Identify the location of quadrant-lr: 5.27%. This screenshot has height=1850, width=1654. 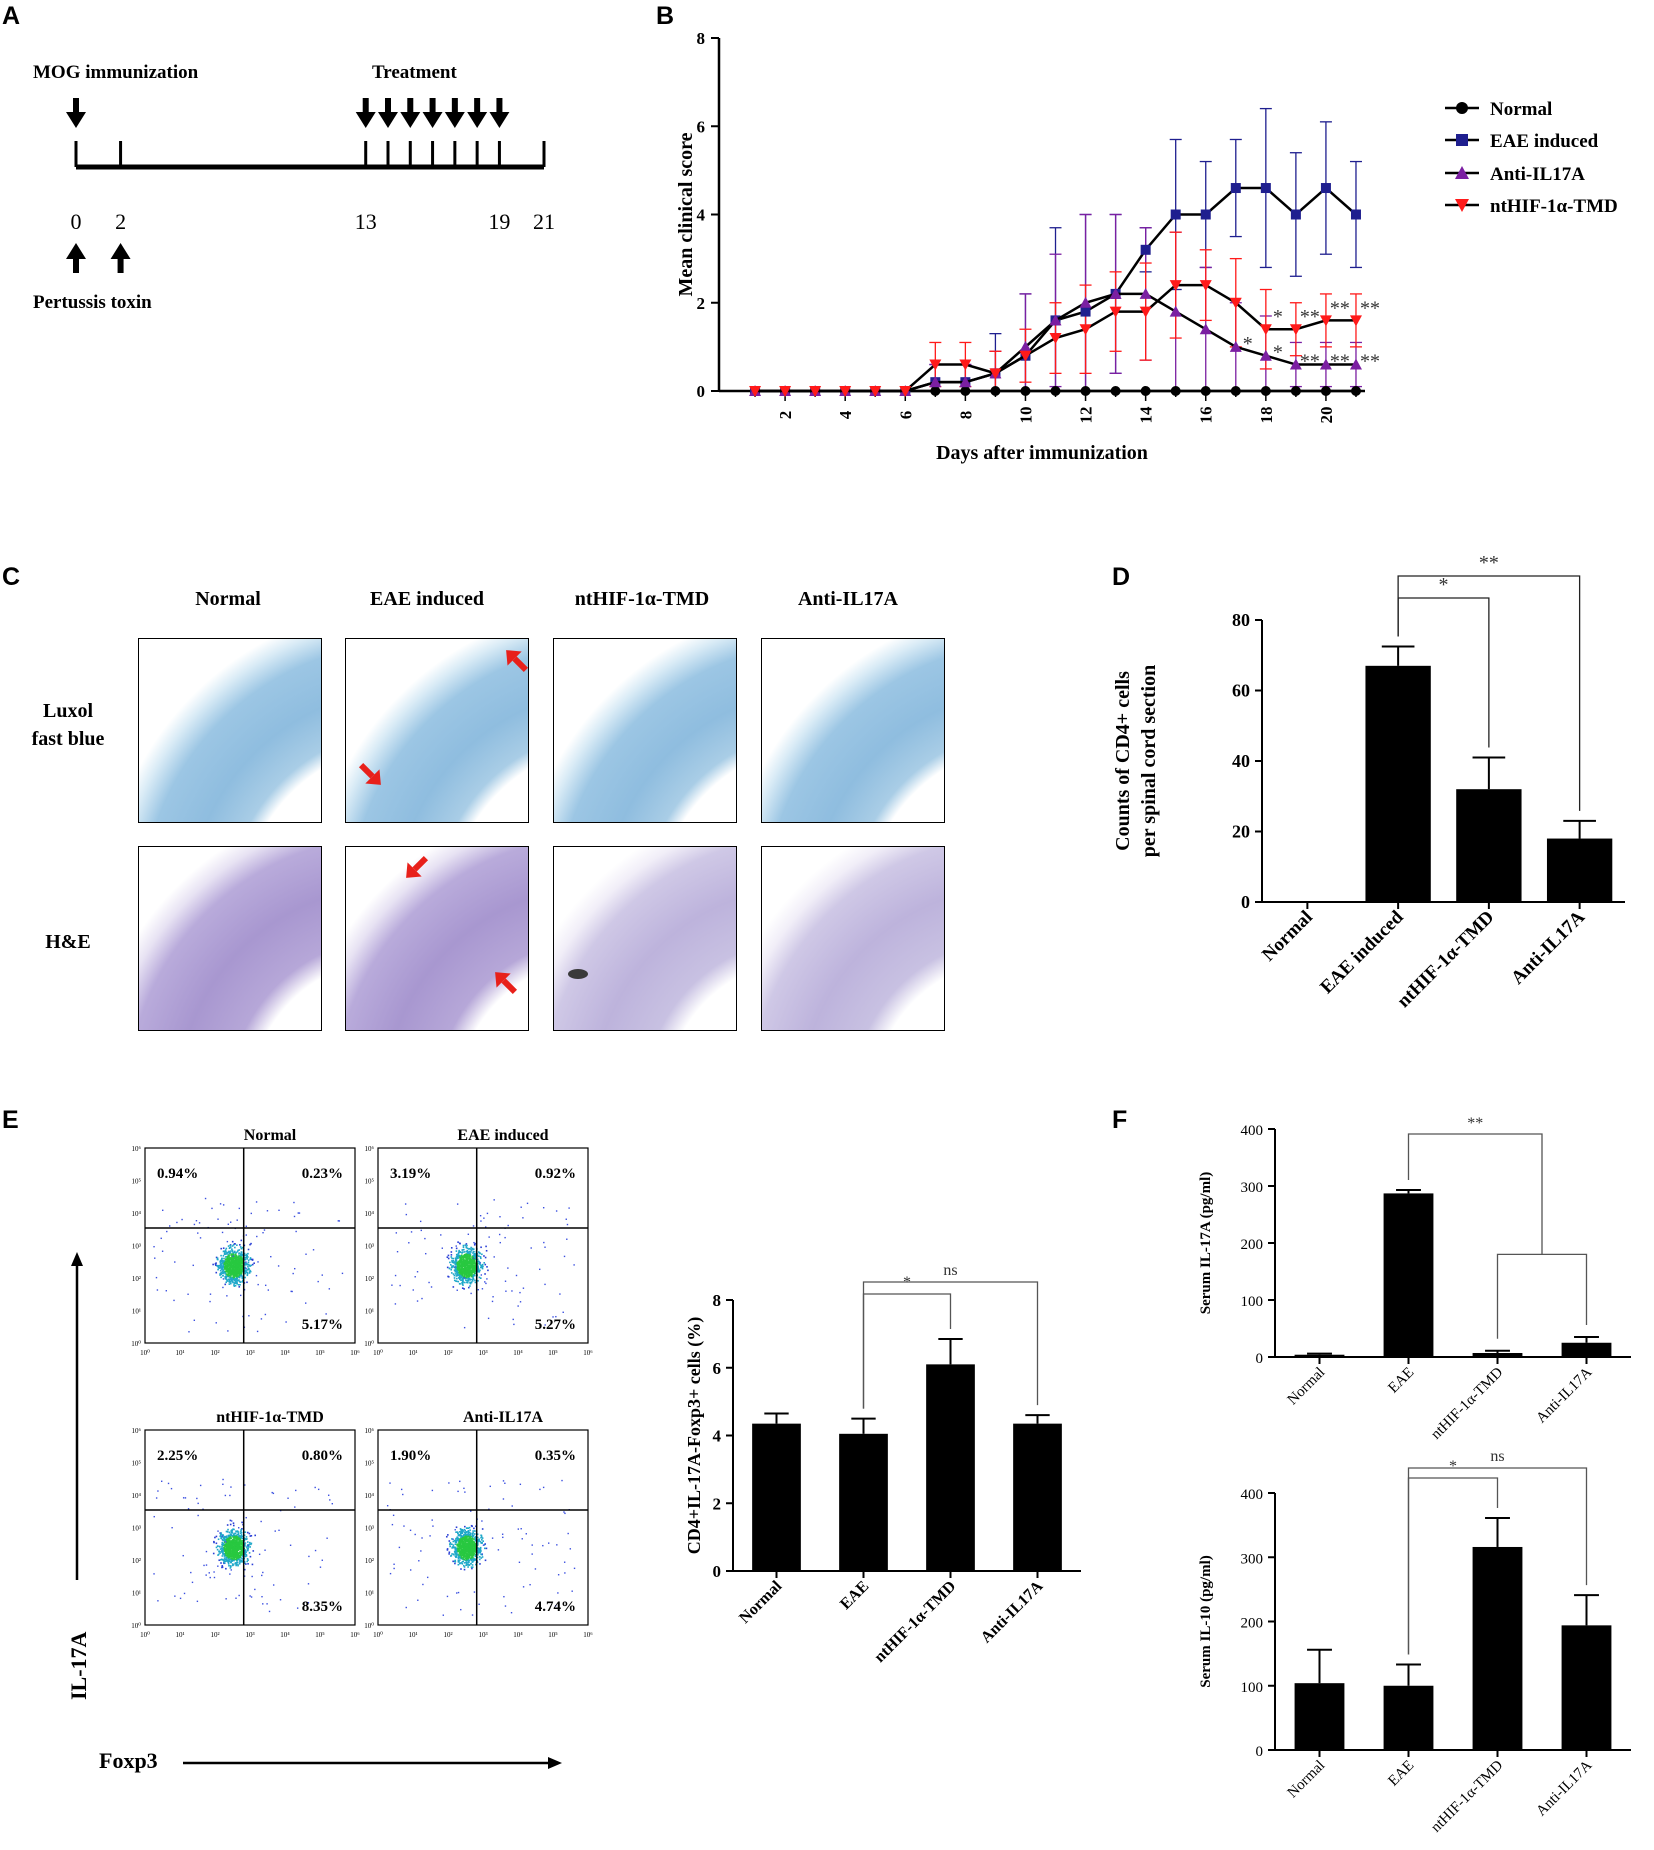
(555, 1325).